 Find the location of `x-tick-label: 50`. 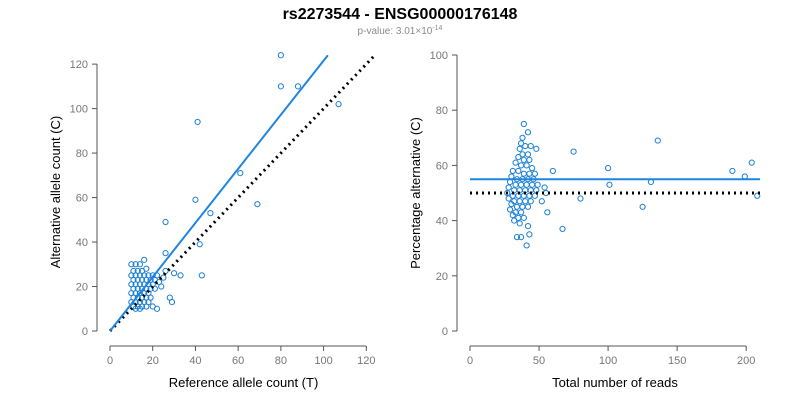

x-tick-label: 50 is located at coordinates (539, 361).